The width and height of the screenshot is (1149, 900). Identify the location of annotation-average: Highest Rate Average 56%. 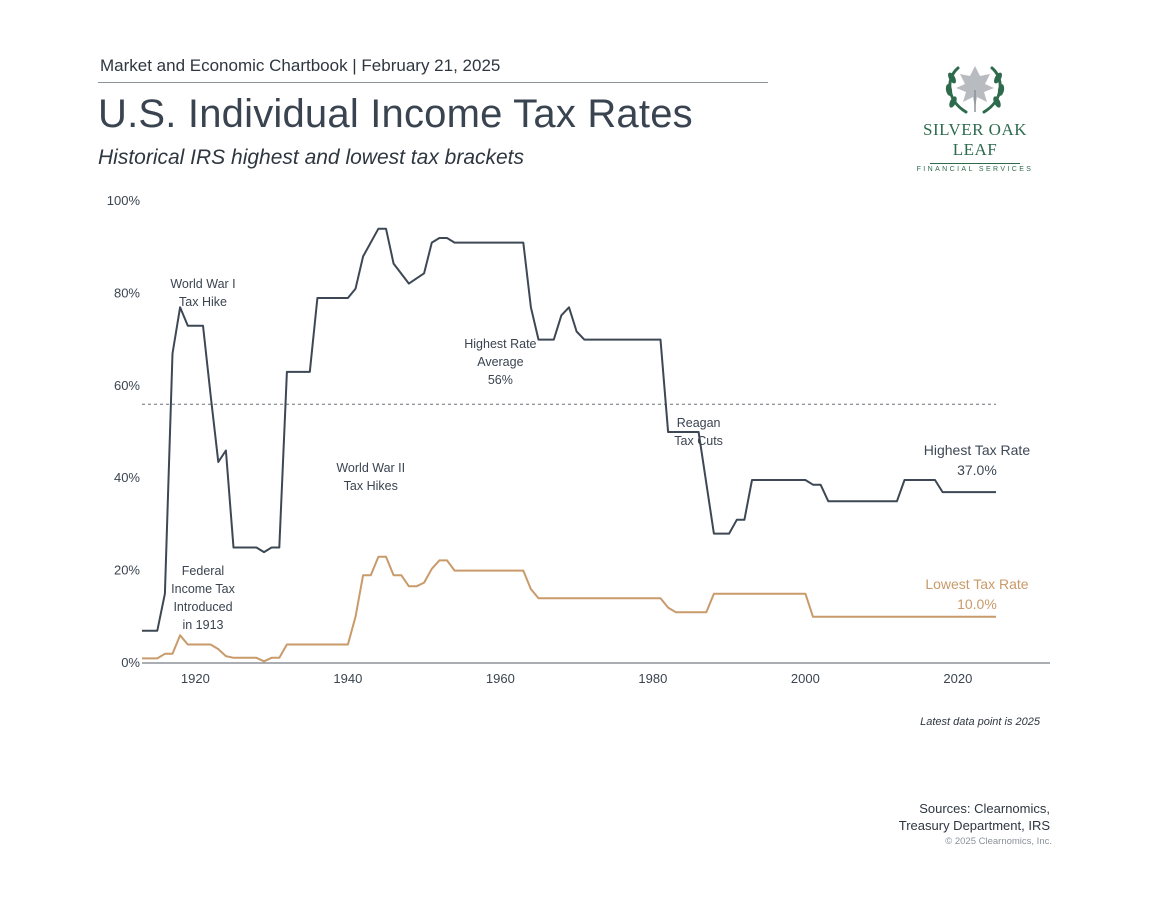
(500, 362).